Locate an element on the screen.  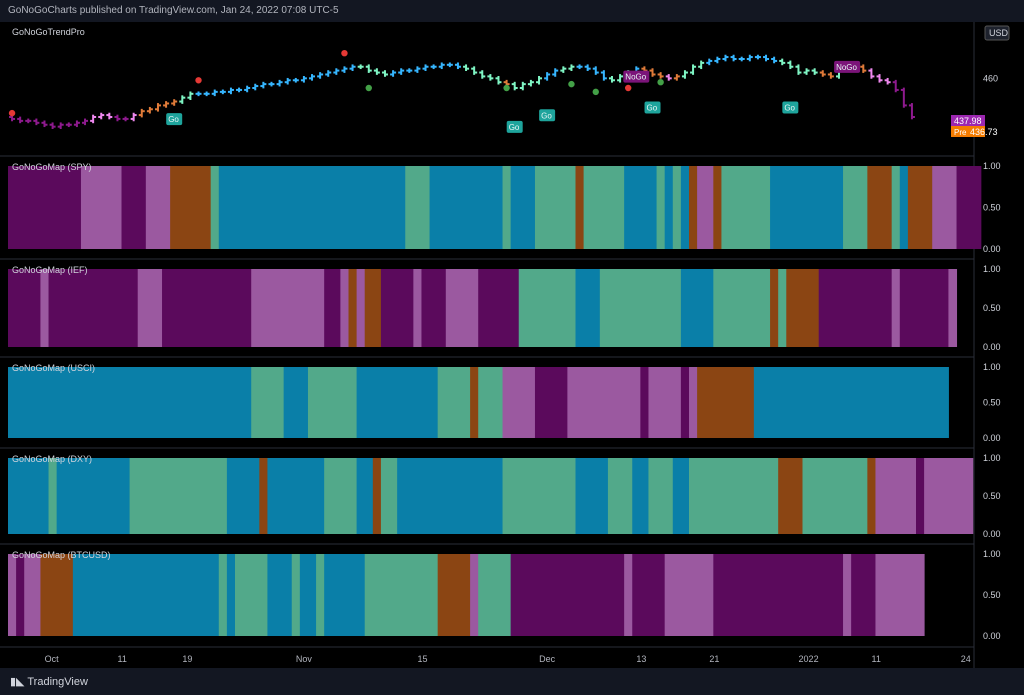
time-axis-label: 2022 is located at coordinates (809, 659).